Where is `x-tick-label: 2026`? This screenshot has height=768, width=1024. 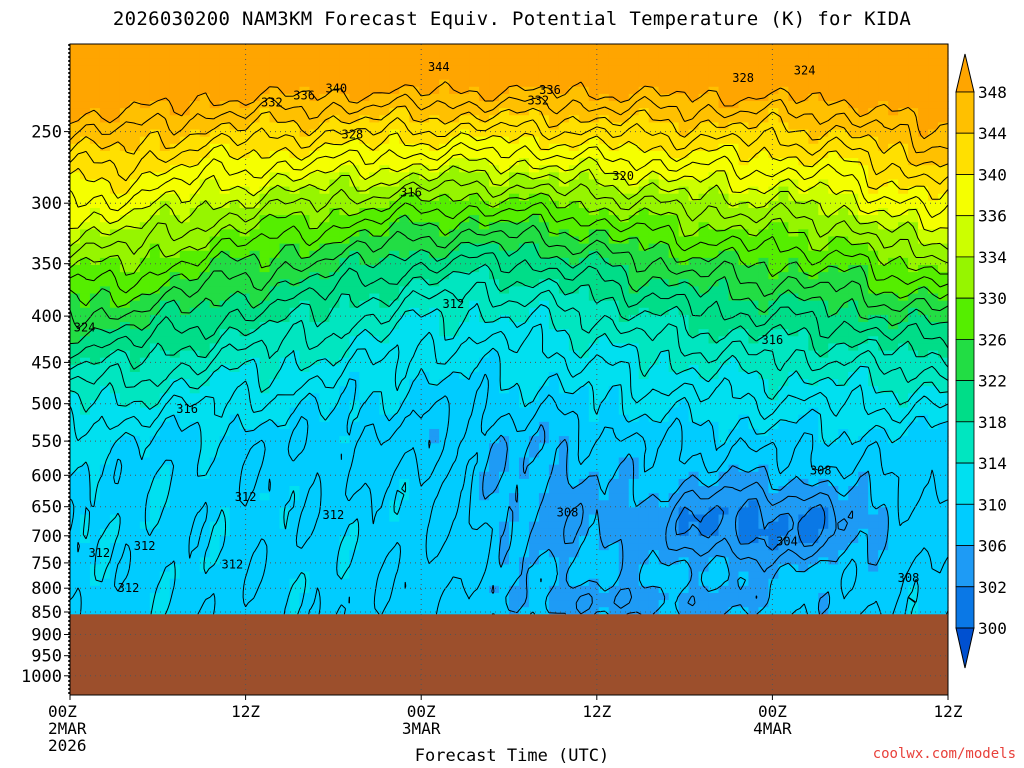
x-tick-label: 2026 is located at coordinates (67, 745).